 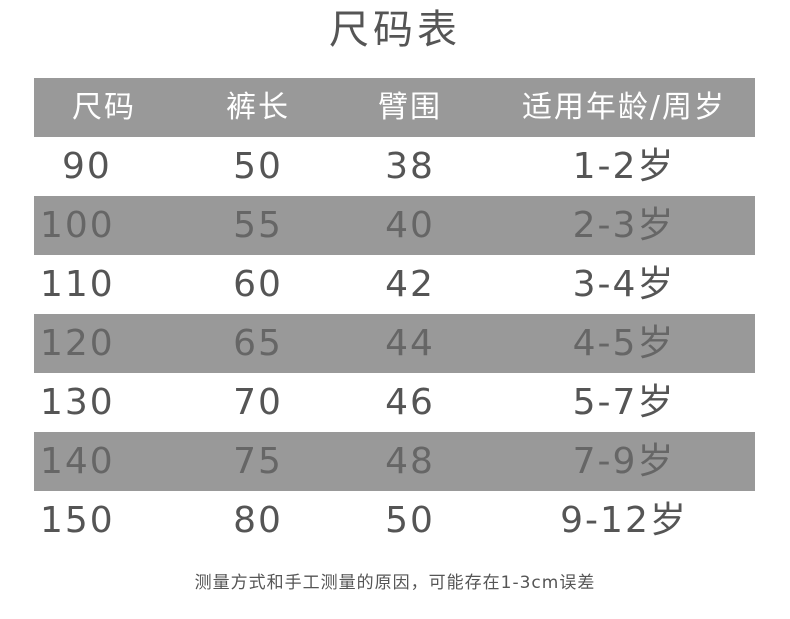 I want to click on cell-size: 90, so click(x=87, y=166).